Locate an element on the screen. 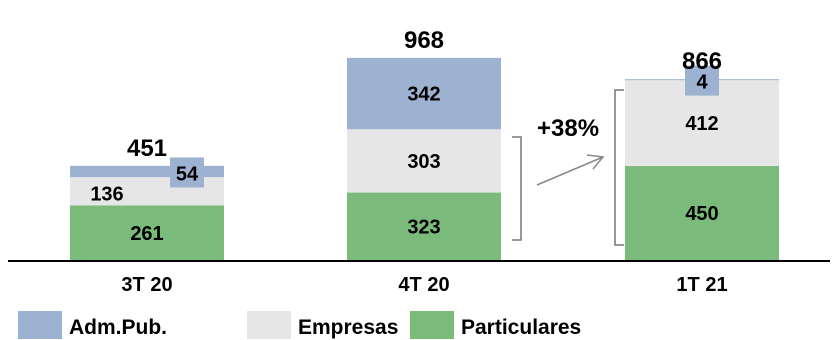  x-tick-4t-20: 4T 20 is located at coordinates (423, 285).